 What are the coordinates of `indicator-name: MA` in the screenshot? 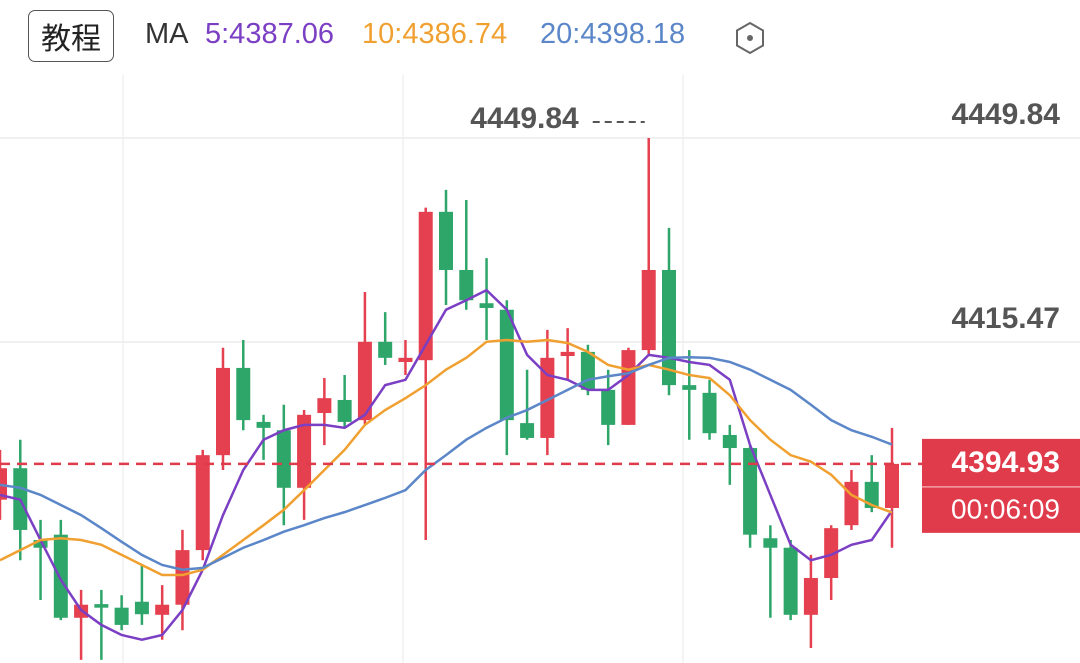 It's located at (167, 34).